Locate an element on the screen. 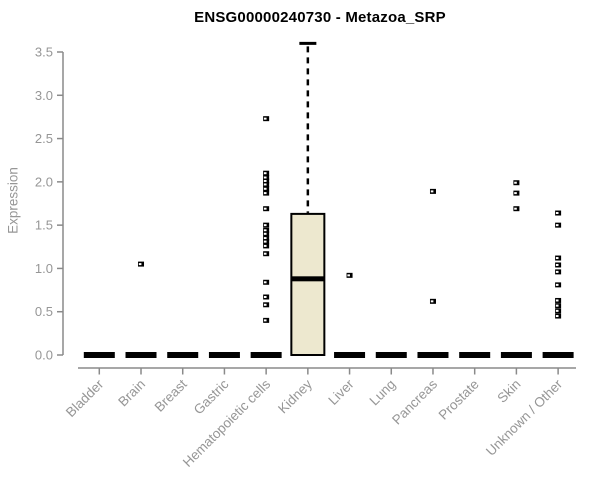  category-label: Breast is located at coordinates (171, 395).